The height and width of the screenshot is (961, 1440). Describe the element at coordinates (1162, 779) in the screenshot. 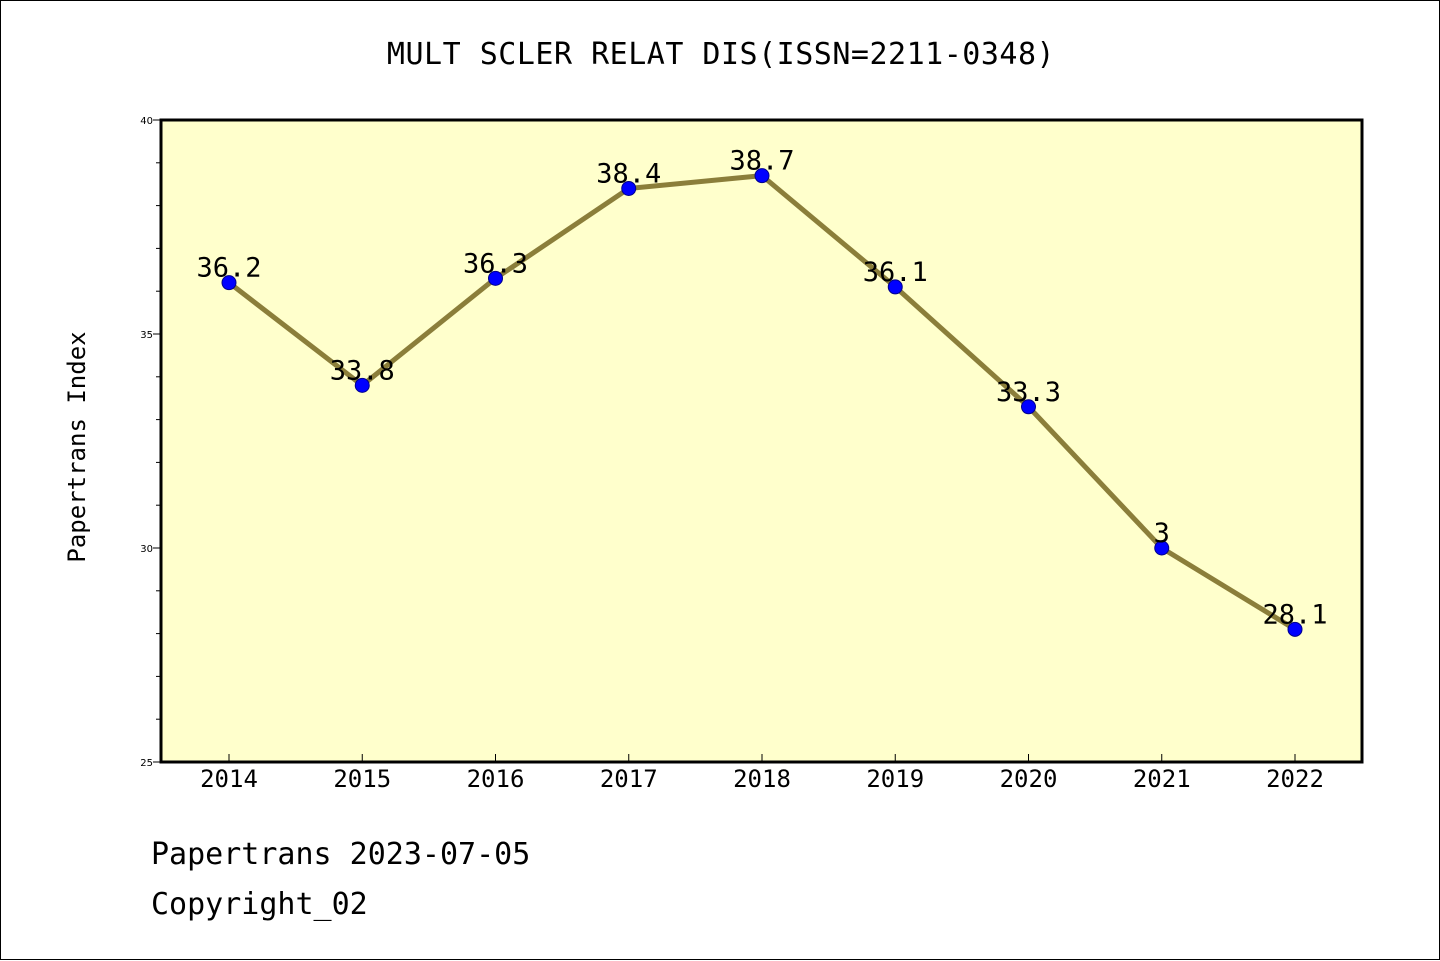

I see `x-tick-label: 2021` at that location.